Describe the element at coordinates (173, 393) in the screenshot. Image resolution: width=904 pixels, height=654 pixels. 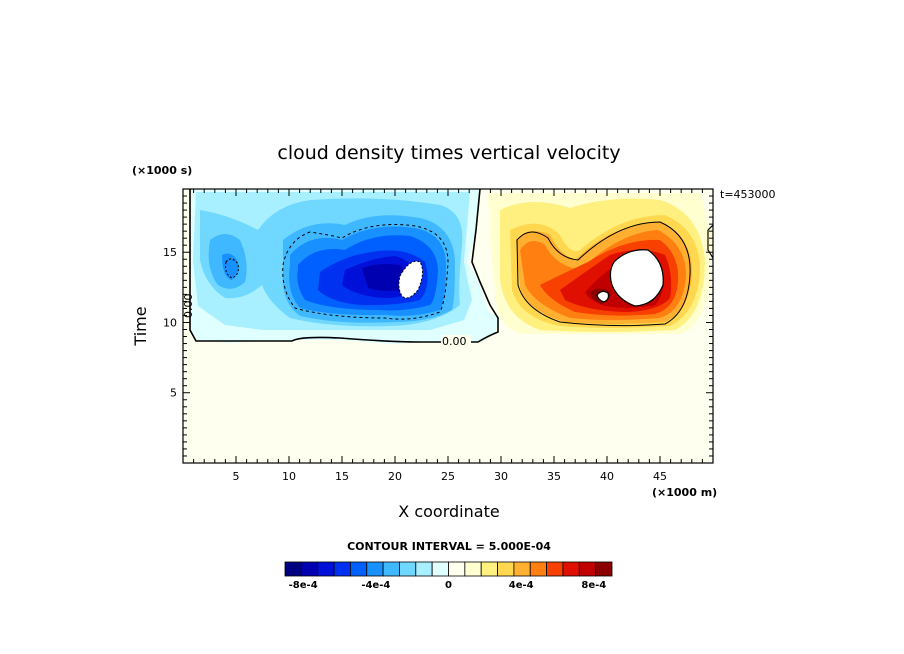
I see `y-tick-label: 5` at that location.